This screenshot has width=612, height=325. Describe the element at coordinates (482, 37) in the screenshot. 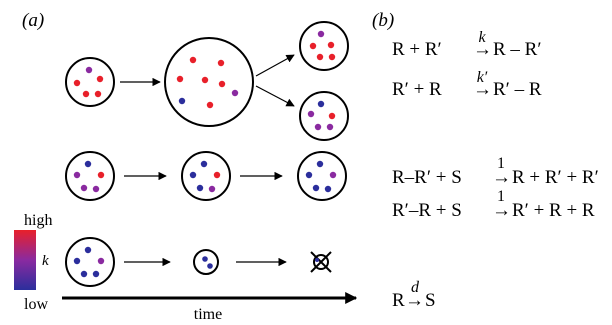

I see `reaction-rate: k` at that location.